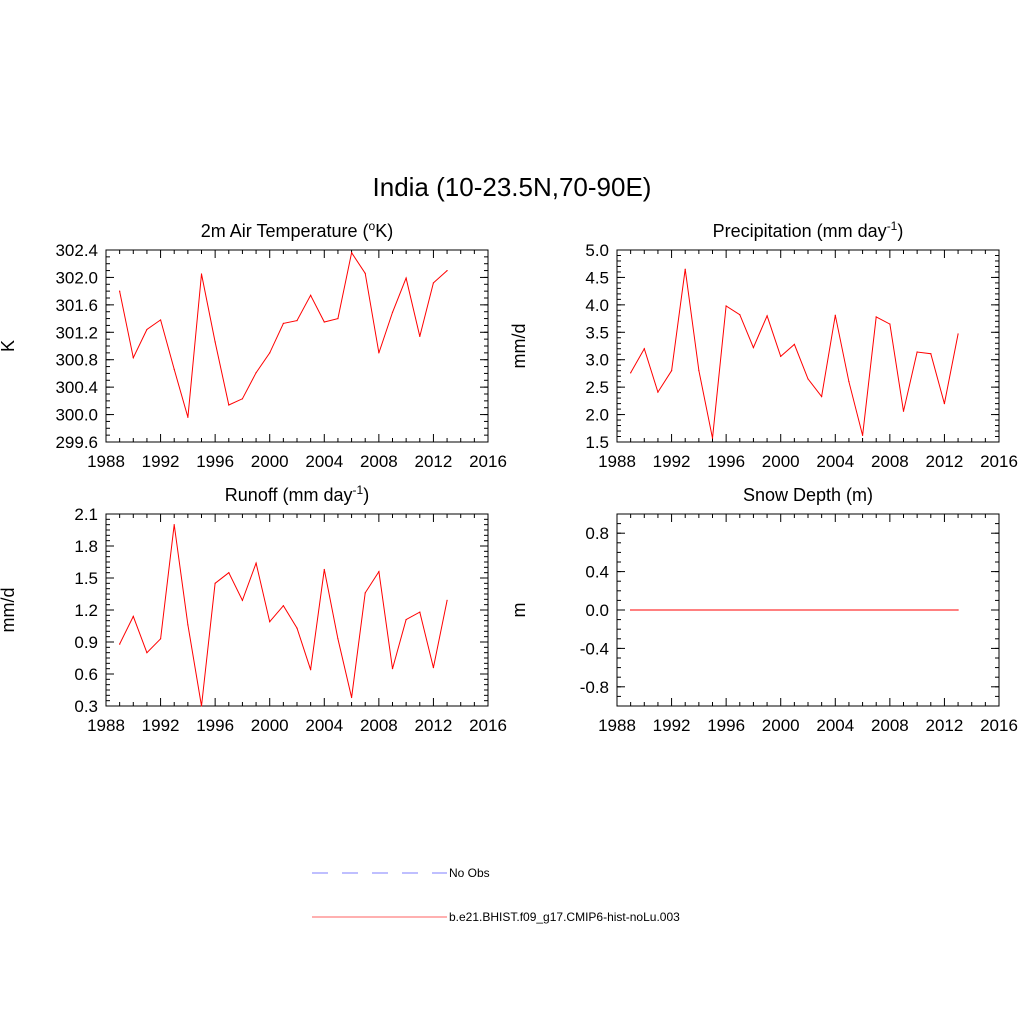 The height and width of the screenshot is (1024, 1024). I want to click on y-tick-label: -0.8, so click(594, 687).